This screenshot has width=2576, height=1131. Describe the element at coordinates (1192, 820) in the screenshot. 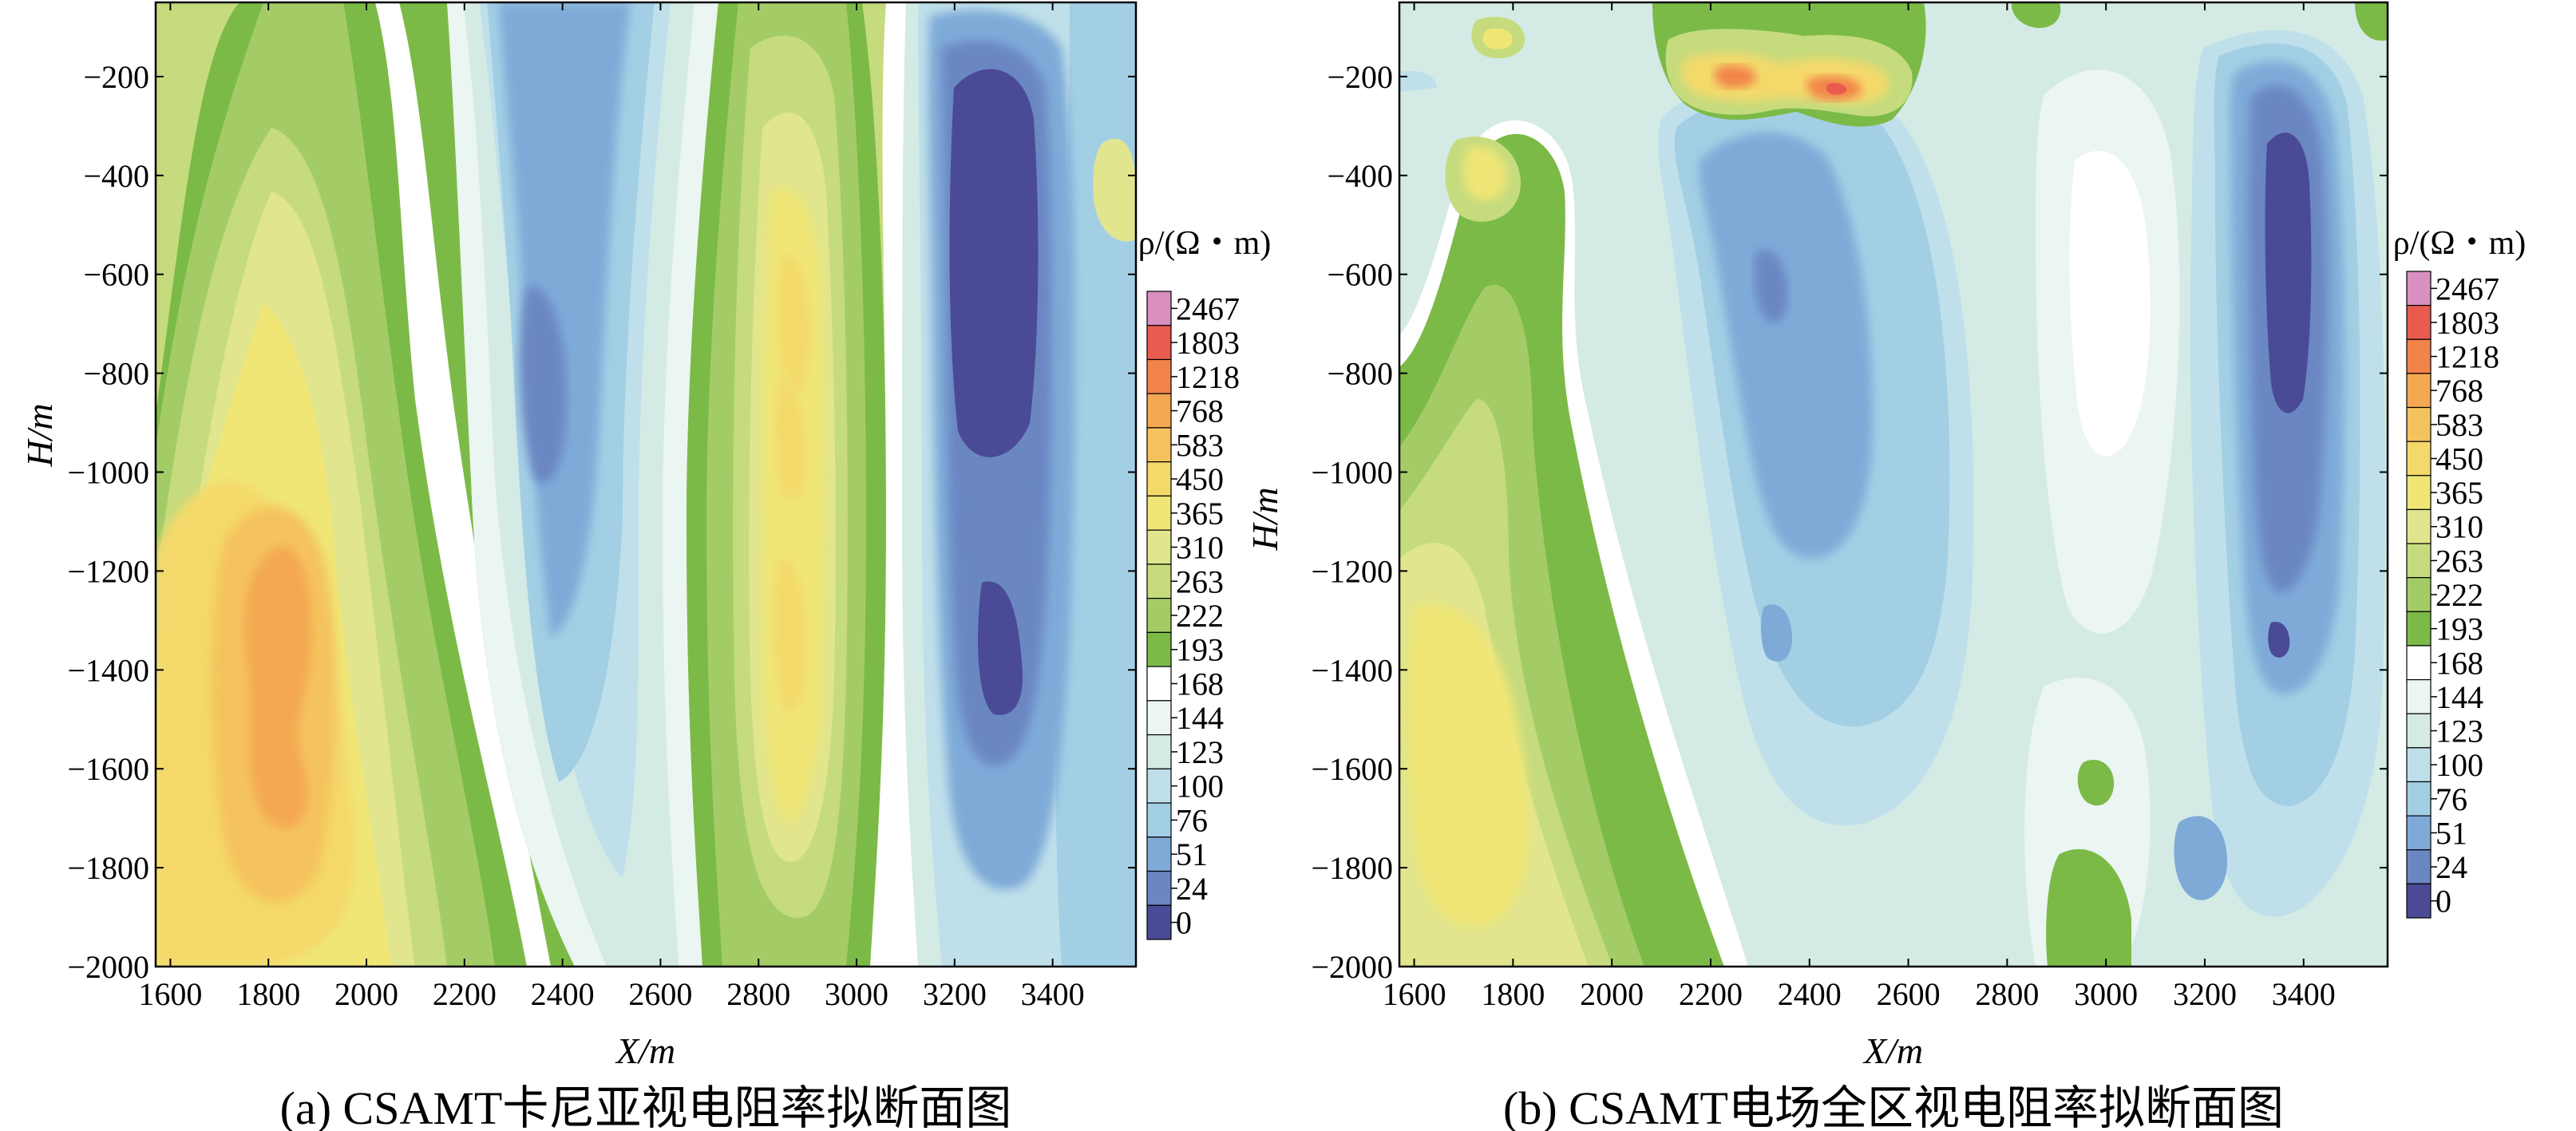

I see `colorbar-label: 76` at that location.